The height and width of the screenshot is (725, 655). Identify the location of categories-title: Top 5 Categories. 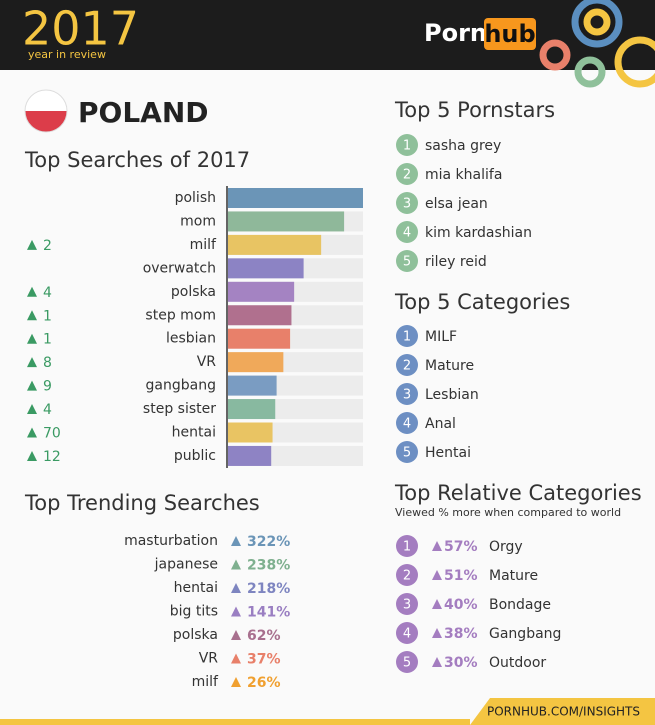
(482, 302).